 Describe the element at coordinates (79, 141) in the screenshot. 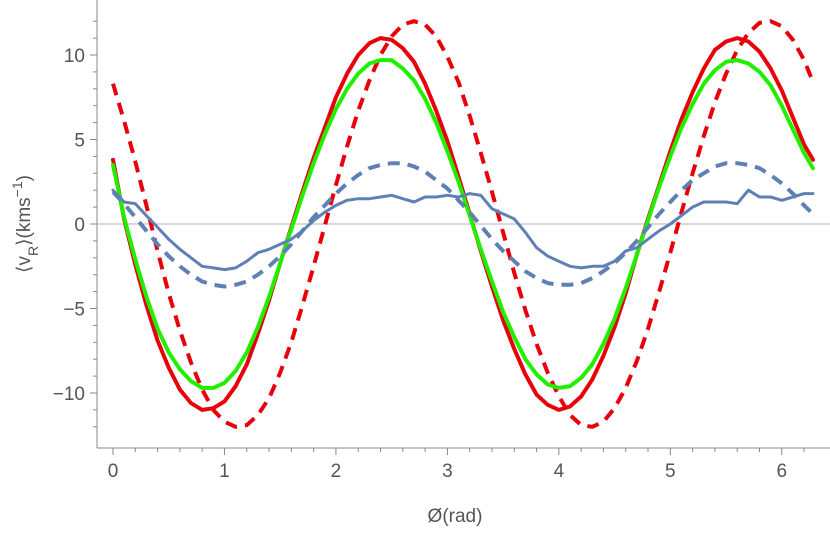

I see `y-tick-label: 5` at that location.